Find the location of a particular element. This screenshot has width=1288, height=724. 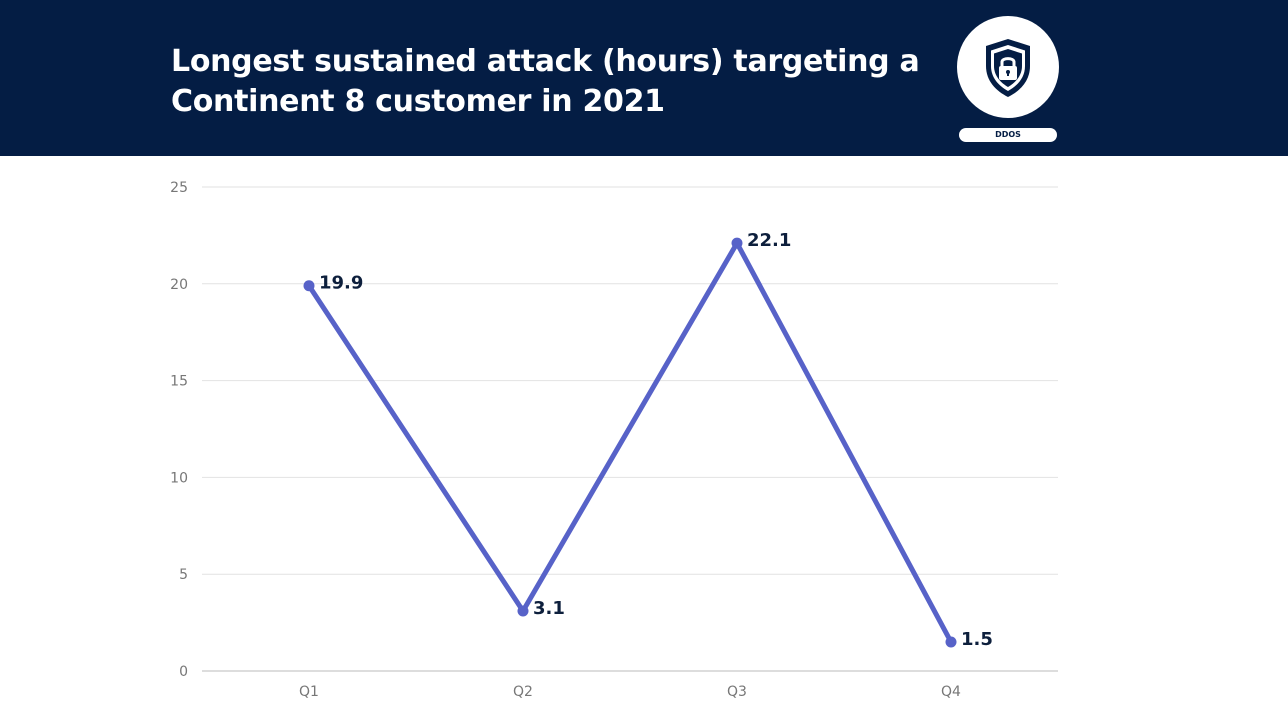

y-tick-label: 15 is located at coordinates (179, 382).